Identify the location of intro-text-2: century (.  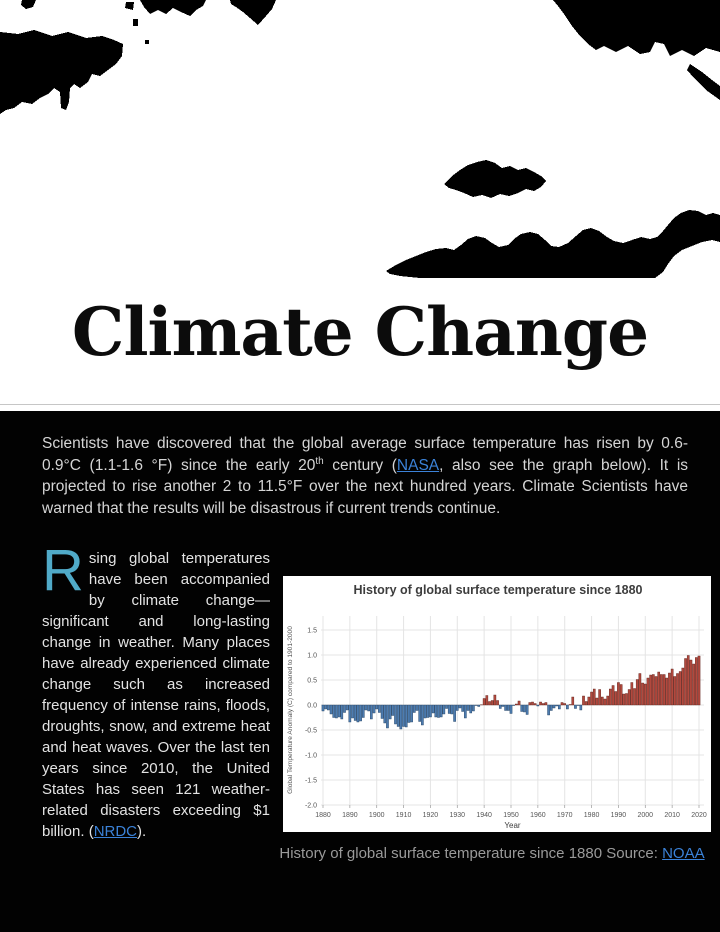
(360, 465).